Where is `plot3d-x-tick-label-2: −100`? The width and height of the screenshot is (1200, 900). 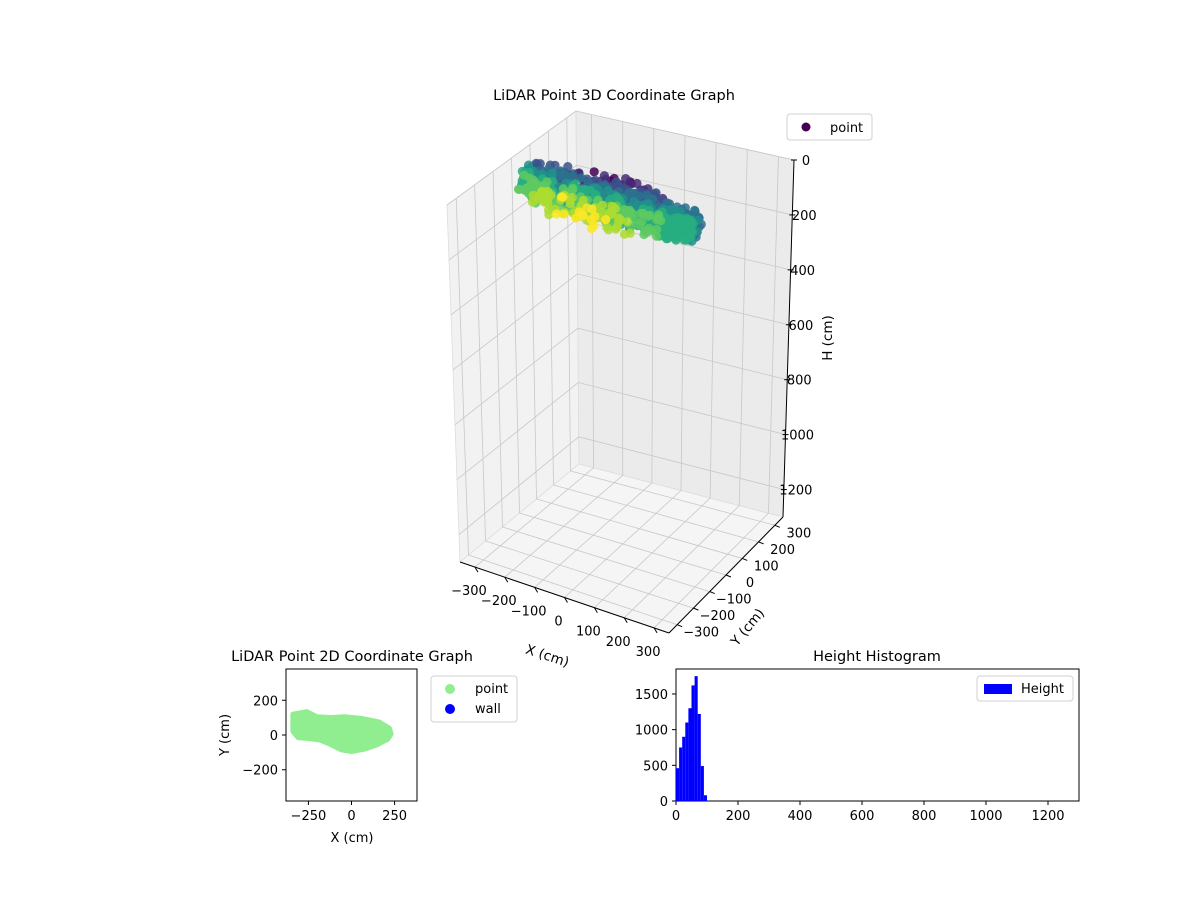
plot3d-x-tick-label-2: −100 is located at coordinates (529, 611).